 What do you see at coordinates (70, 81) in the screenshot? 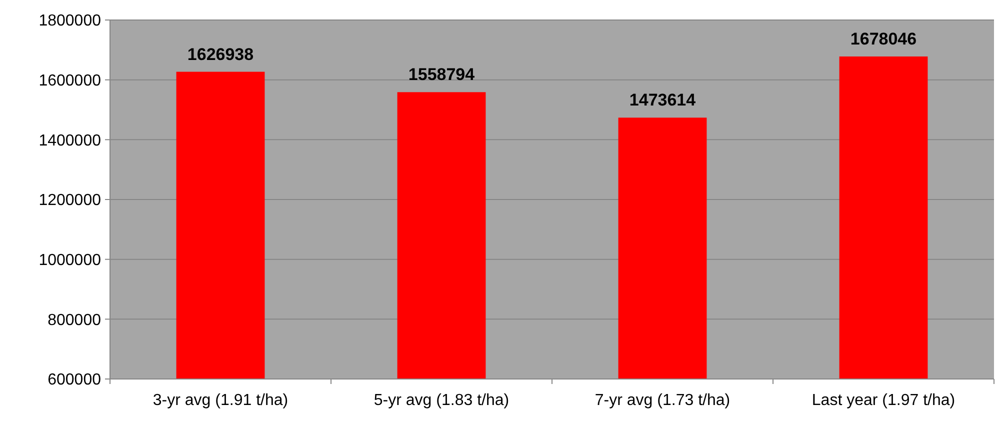
I see `y-tick-label: 1600000` at bounding box center [70, 81].